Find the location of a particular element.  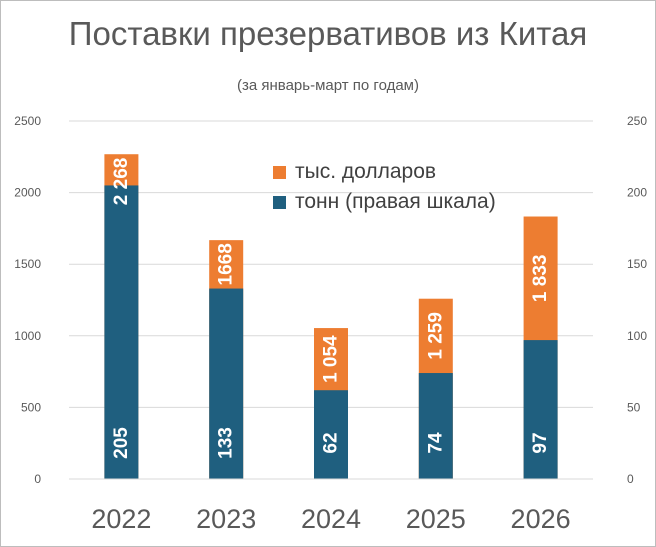

data-label-tonnes-2023: 133 is located at coordinates (226, 443).